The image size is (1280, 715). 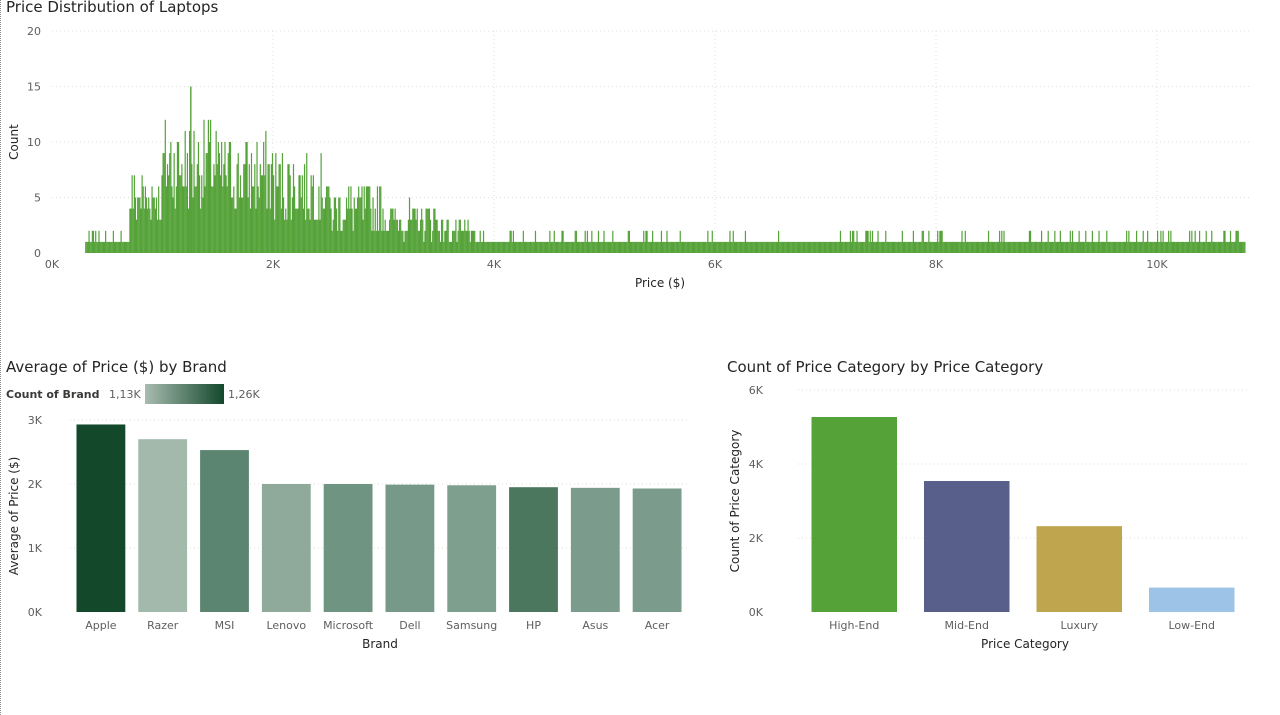 What do you see at coordinates (967, 546) in the screenshot?
I see `category-bar` at bounding box center [967, 546].